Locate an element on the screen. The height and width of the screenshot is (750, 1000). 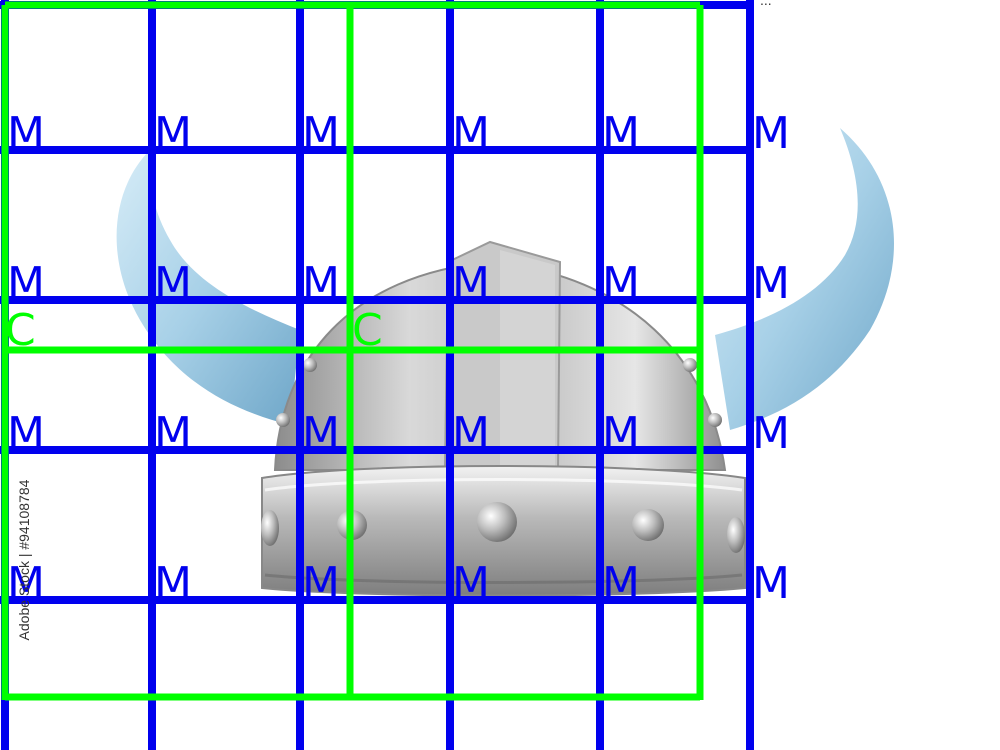
stock-watermark-side: Adobe Stock | #94108784 is located at coordinates (24, 560).